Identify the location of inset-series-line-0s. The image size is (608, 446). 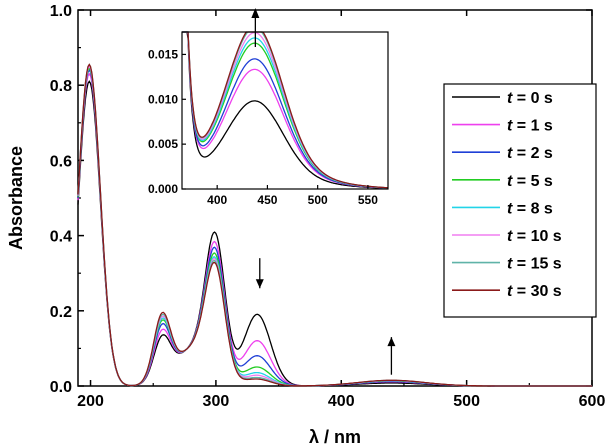
(285, 110).